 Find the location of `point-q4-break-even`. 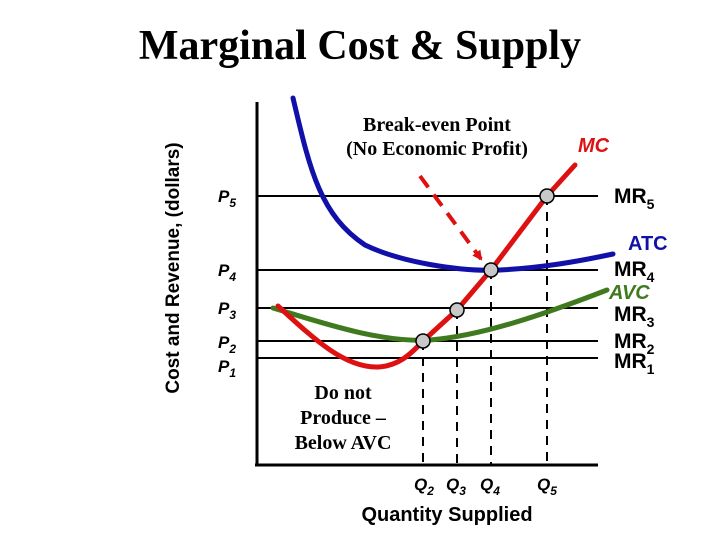

point-q4-break-even is located at coordinates (491, 270).